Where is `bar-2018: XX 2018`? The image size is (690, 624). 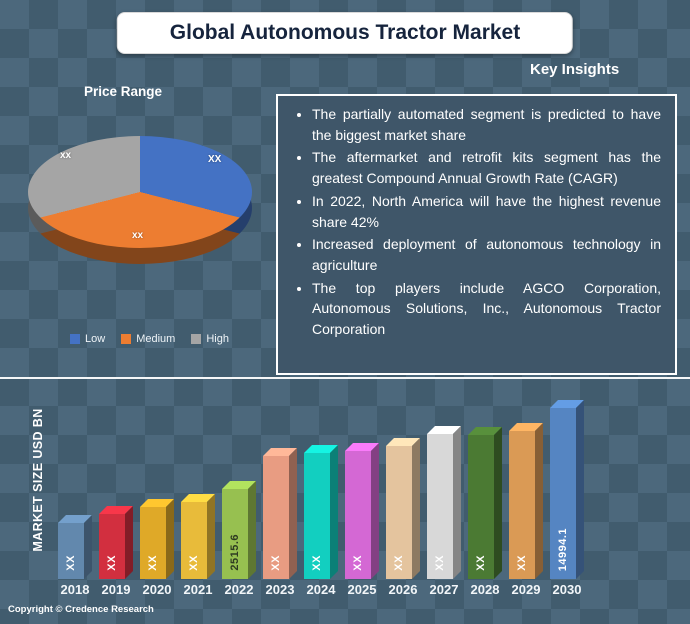
bar-2018: XX 2018 is located at coordinates (75, 556).